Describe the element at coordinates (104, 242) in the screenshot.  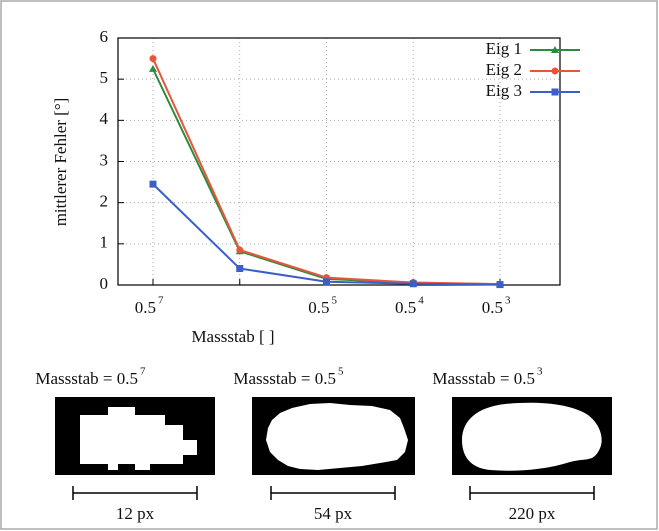
I see `y-tick-label: 1` at that location.